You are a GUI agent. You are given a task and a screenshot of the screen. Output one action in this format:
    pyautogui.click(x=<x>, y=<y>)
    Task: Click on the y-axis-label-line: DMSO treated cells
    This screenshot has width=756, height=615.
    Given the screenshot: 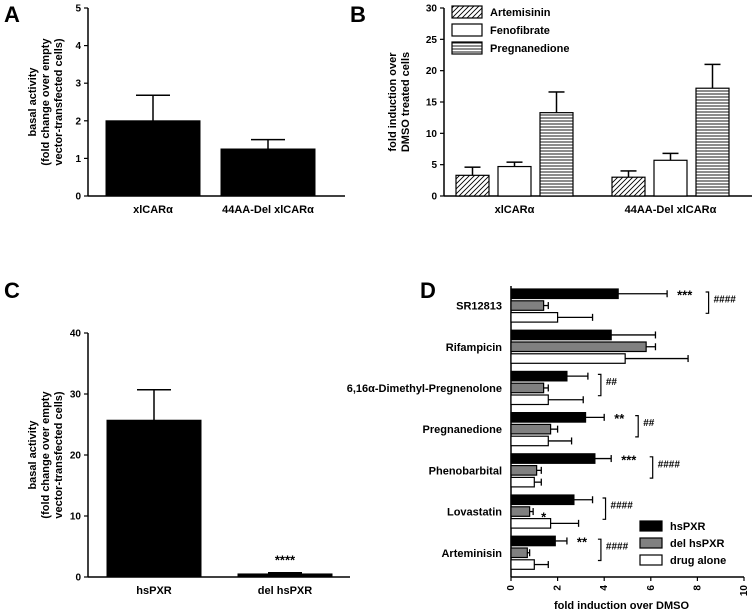 What is the action you would take?
    pyautogui.click(x=406, y=102)
    